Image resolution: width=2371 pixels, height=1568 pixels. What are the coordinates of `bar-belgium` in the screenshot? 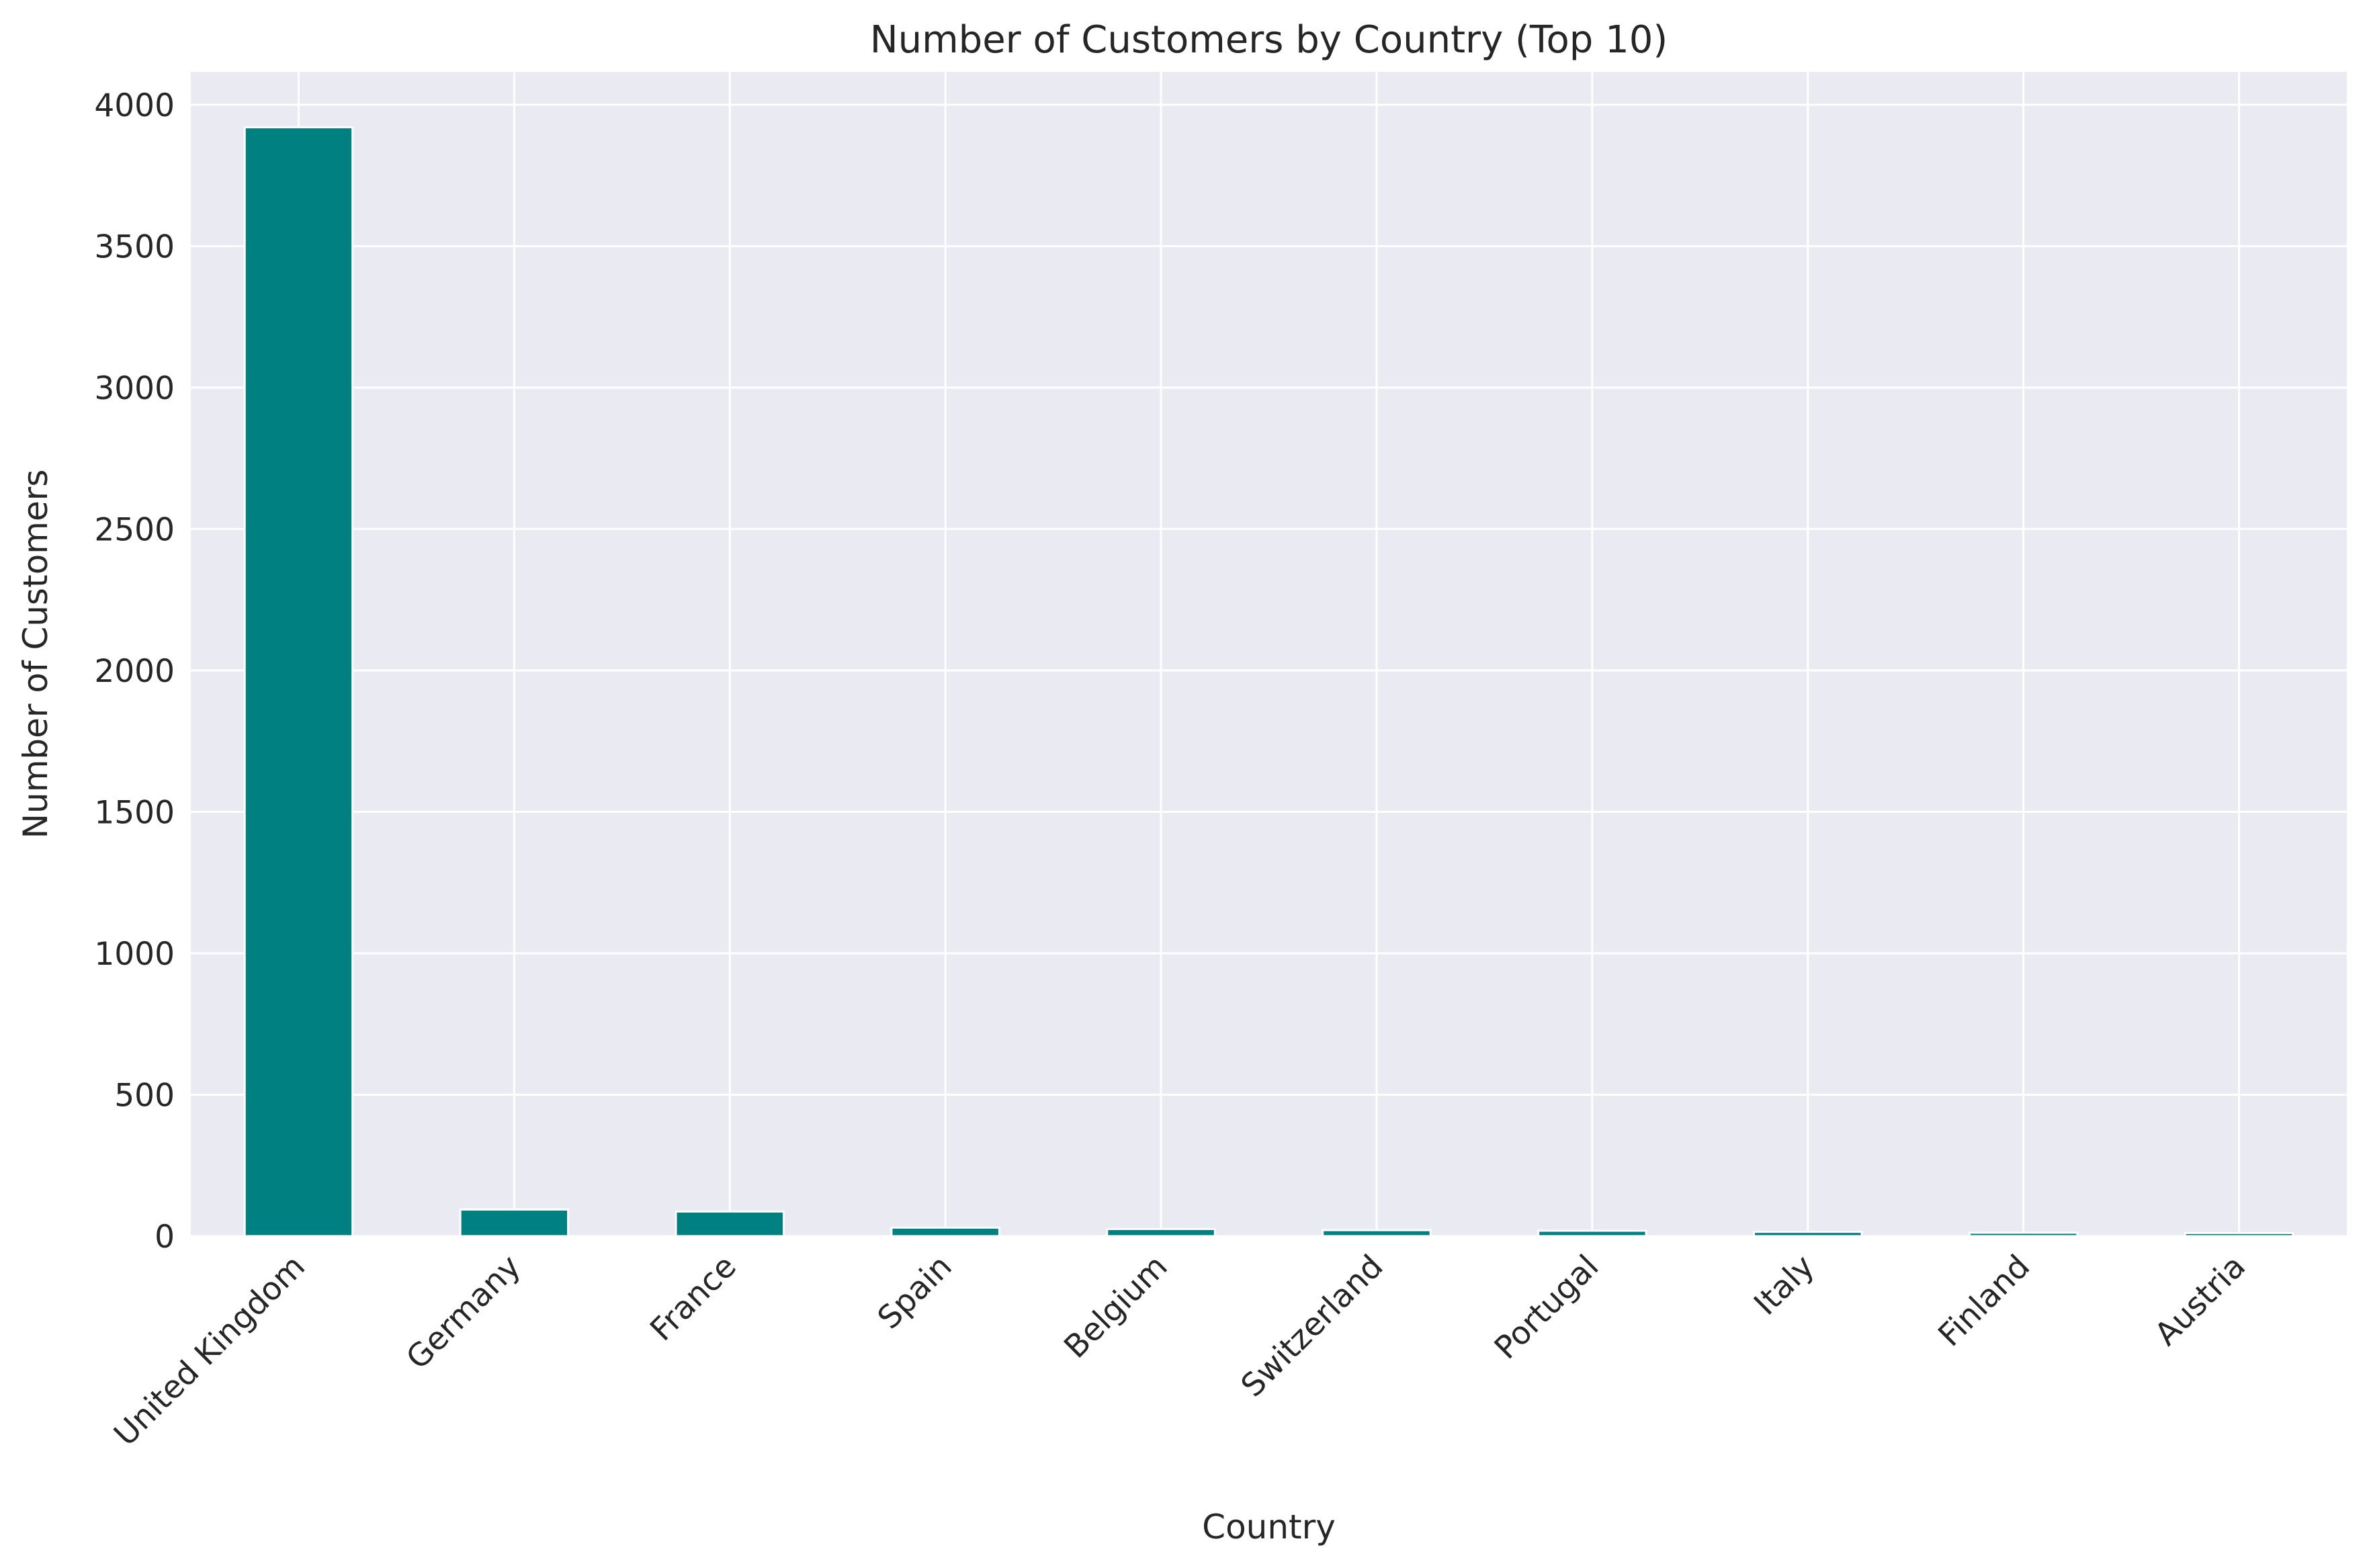 It's located at (1161, 1232).